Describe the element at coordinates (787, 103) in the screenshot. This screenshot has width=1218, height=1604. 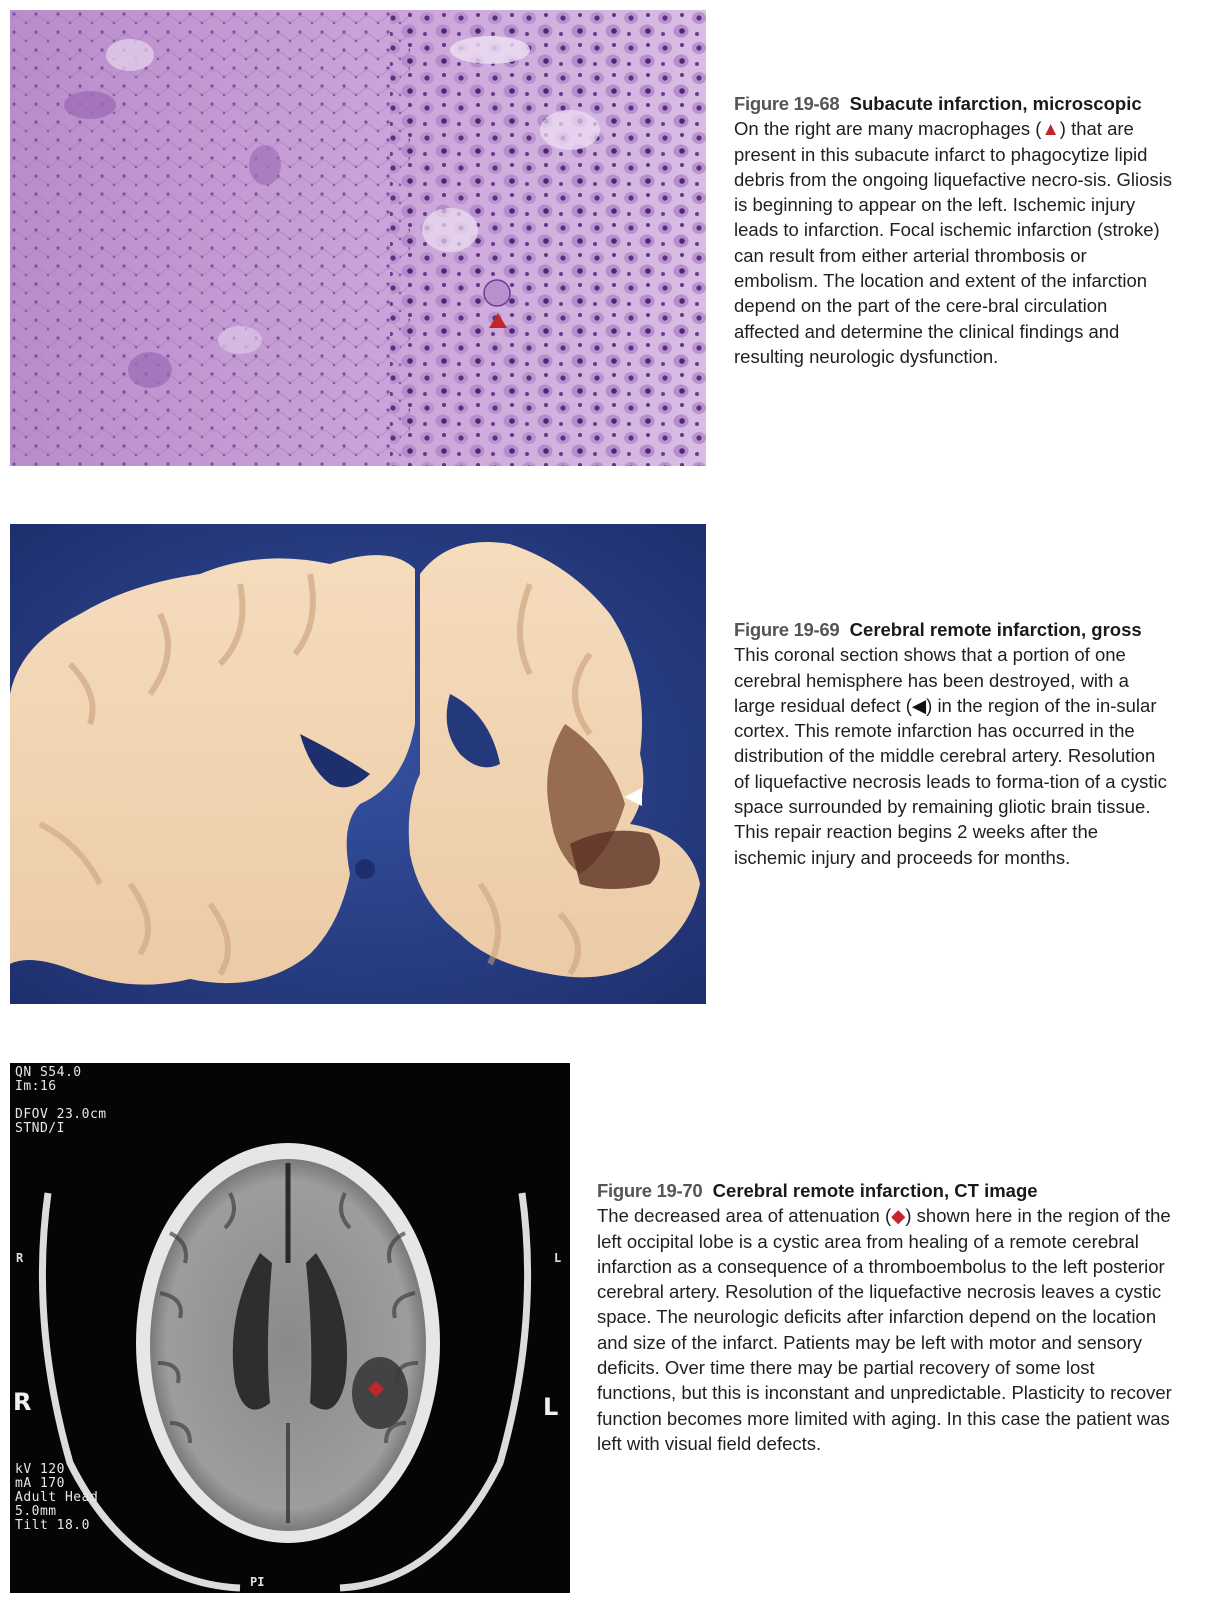
I see `figure-label: Figure 19-68` at that location.